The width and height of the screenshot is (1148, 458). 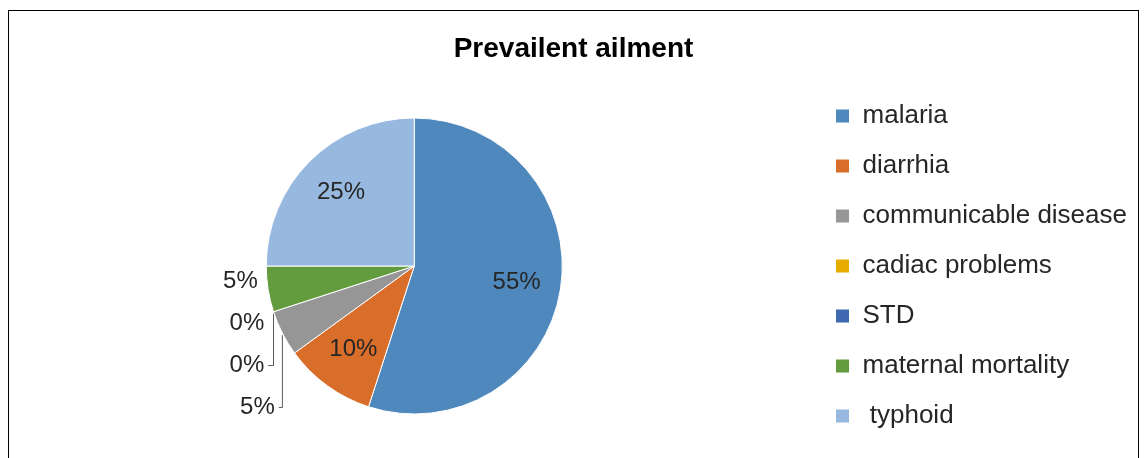 What do you see at coordinates (341, 191) in the screenshot?
I see `data-label: 25%` at bounding box center [341, 191].